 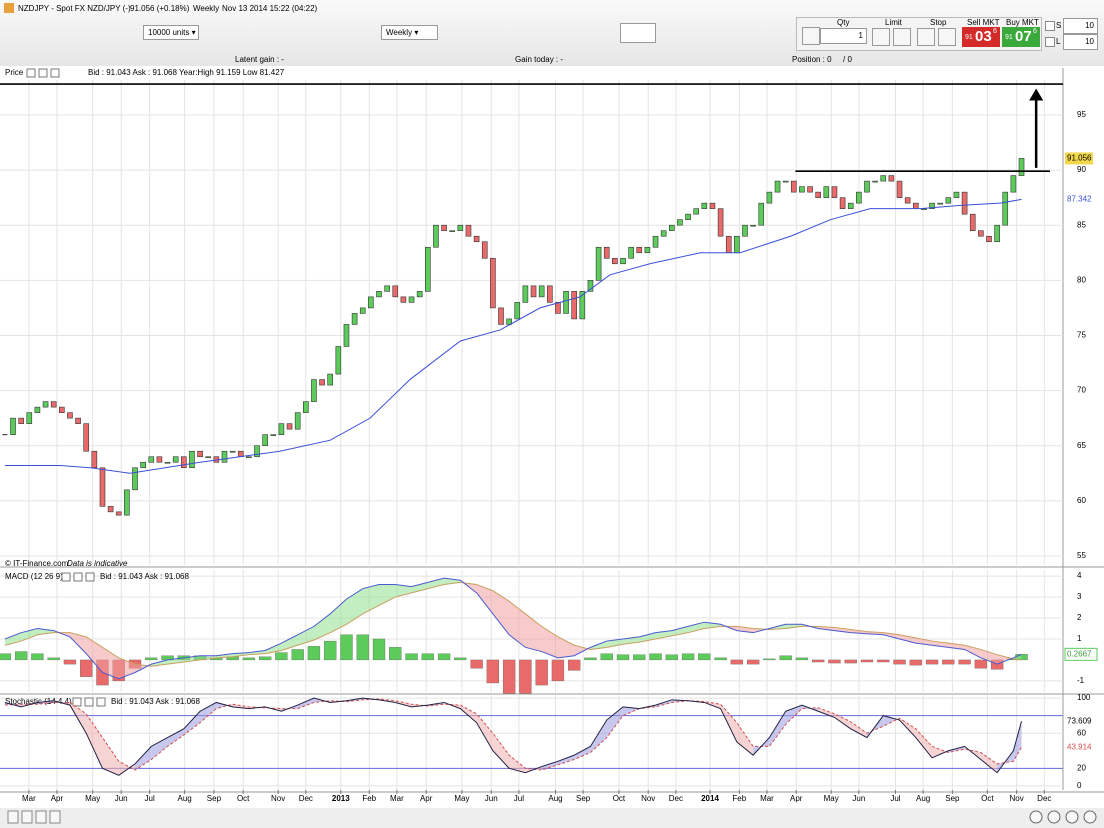 What do you see at coordinates (1080, 26) in the screenshot?
I see `s-input: 10` at bounding box center [1080, 26].